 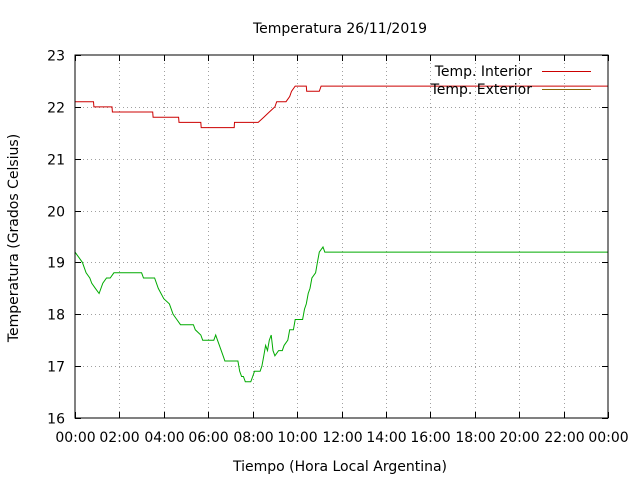 I want to click on x-tick-label: 20:00, so click(x=519, y=438).